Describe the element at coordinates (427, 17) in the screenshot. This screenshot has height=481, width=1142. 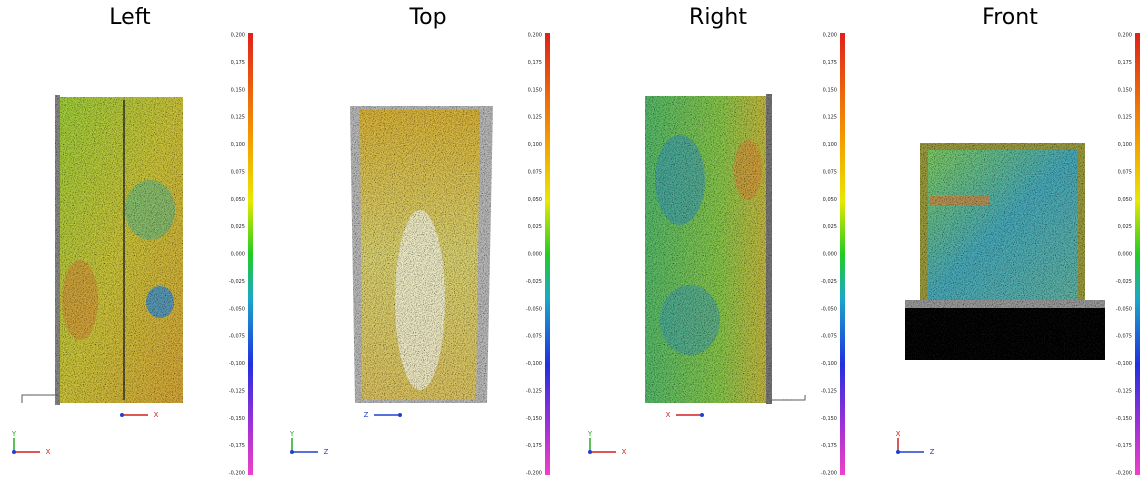
I see `panel-title: Top` at that location.